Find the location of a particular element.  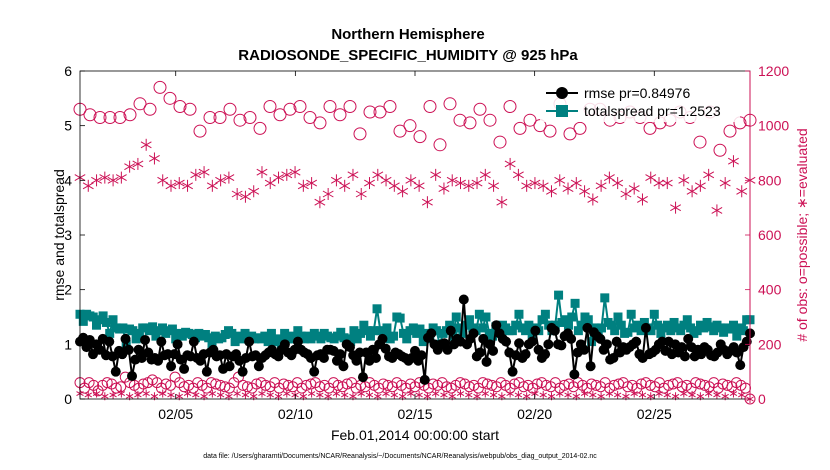

y-left-tick-label: 0 is located at coordinates (68, 399).